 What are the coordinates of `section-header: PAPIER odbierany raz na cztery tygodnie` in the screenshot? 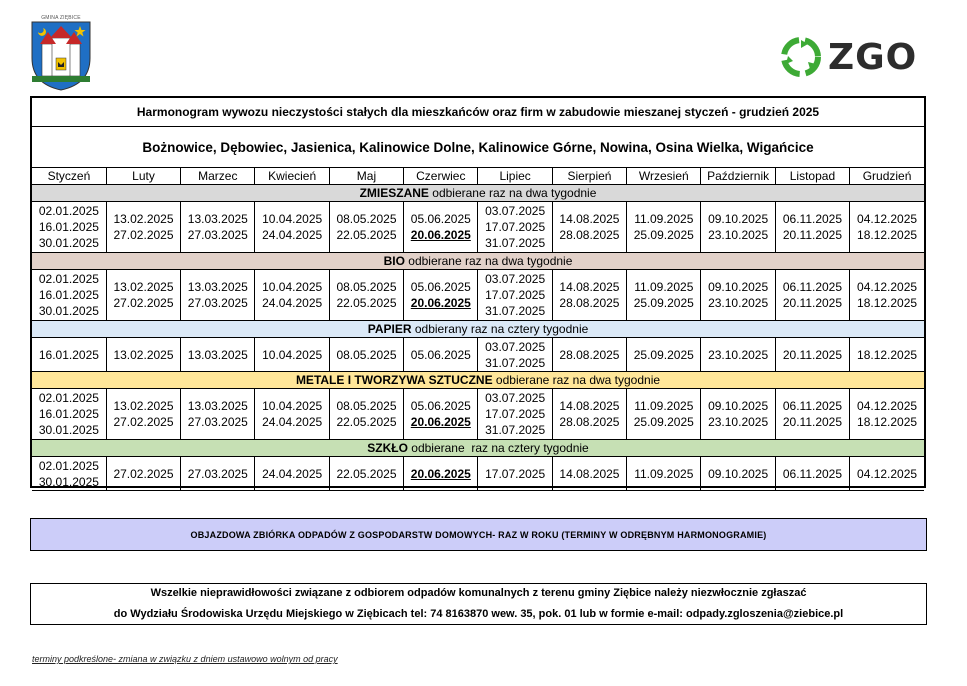 It's located at (478, 329).